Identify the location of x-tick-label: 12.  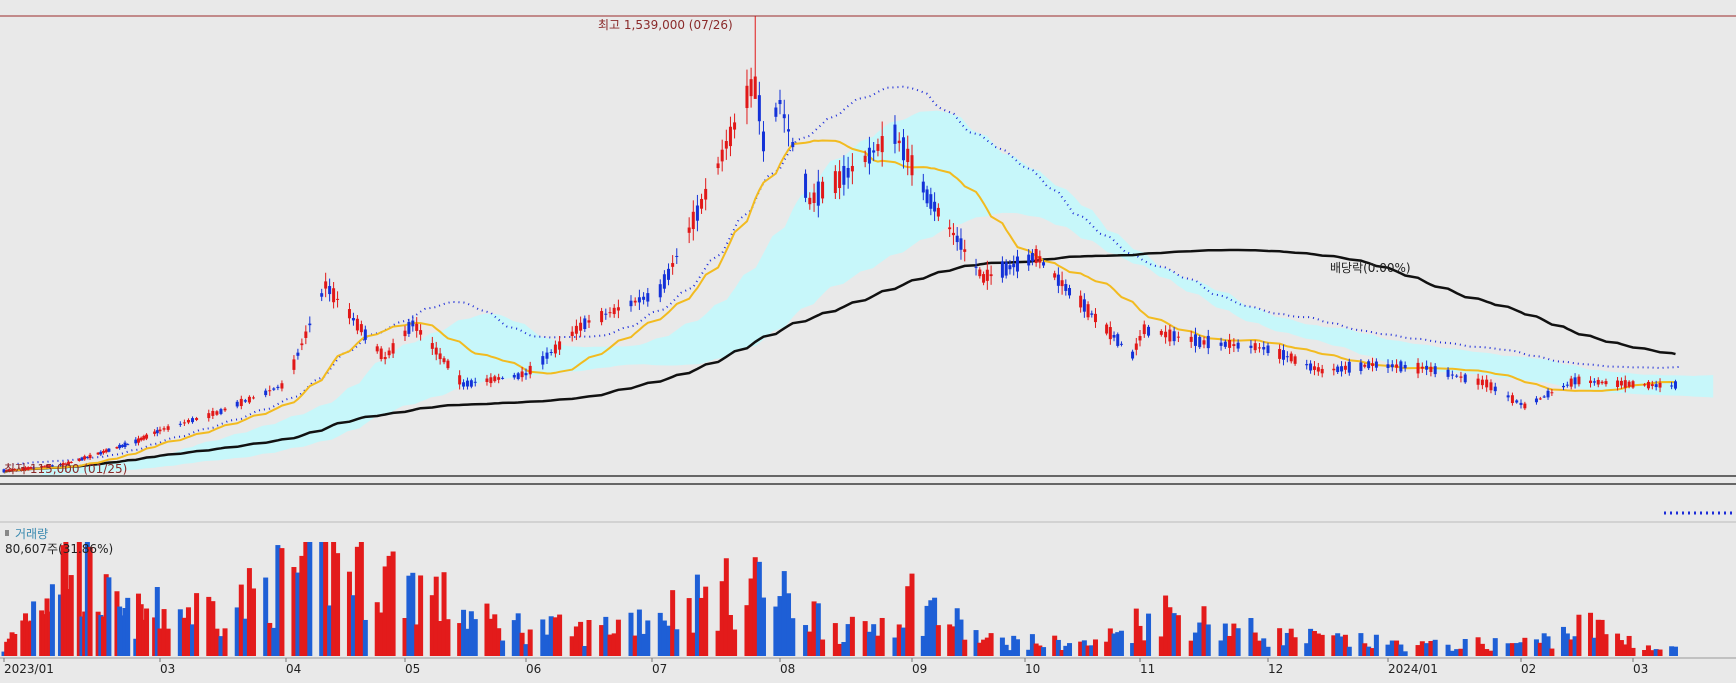
(1275, 669).